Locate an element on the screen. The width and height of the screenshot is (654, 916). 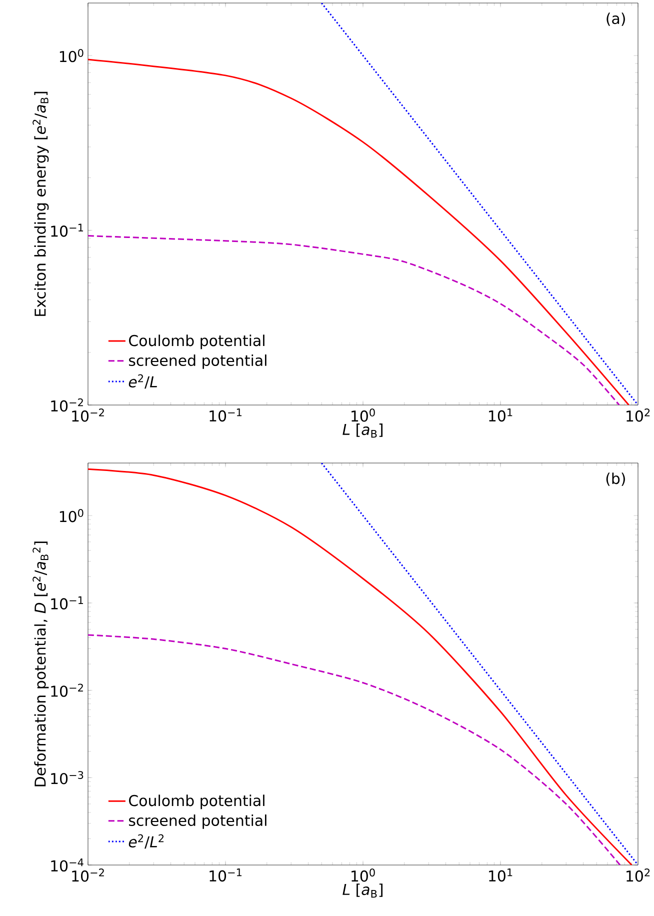
y-tick-label: 10$^{−2}$ is located at coordinates (66, 690).